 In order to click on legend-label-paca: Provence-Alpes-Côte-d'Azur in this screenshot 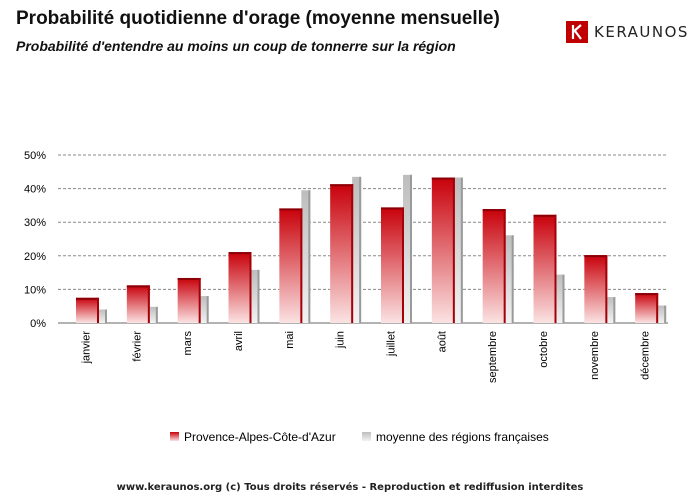, I will do `click(260, 437)`.